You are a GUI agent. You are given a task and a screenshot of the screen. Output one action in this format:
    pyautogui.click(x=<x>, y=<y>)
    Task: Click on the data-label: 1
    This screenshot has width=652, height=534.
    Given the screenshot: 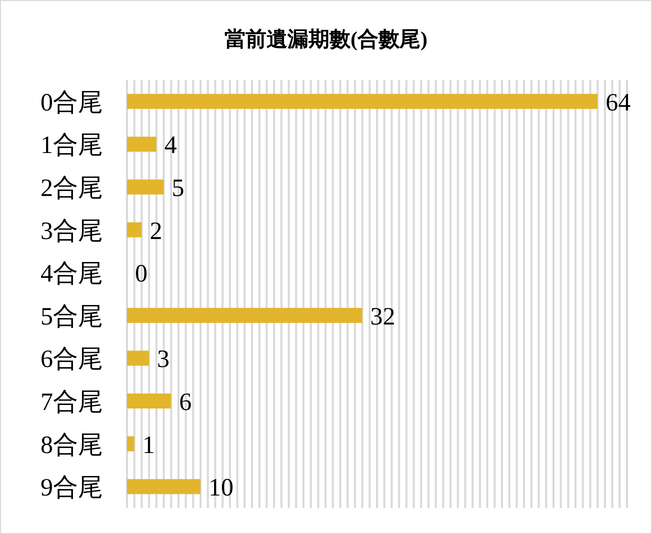 What is the action you would take?
    pyautogui.click(x=148, y=445)
    